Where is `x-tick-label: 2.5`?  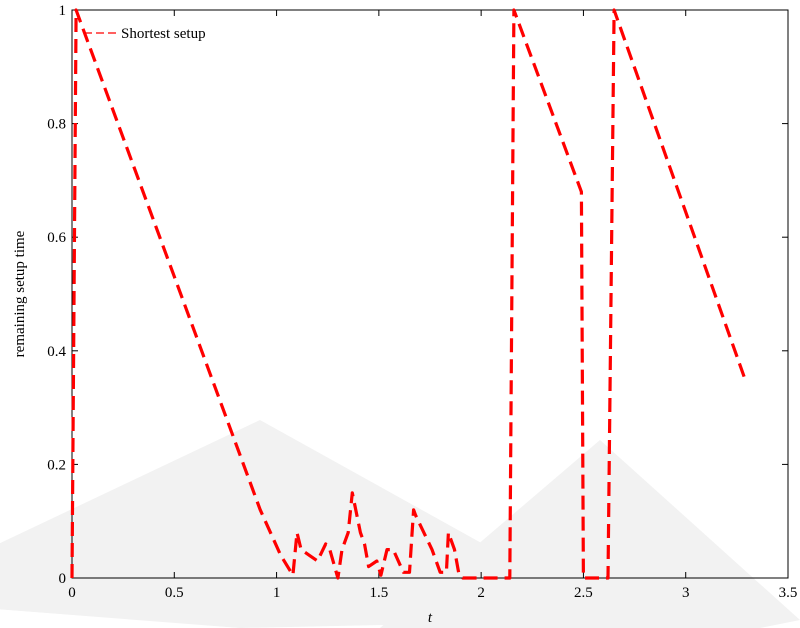
x-tick-label: 2.5 is located at coordinates (583, 593).